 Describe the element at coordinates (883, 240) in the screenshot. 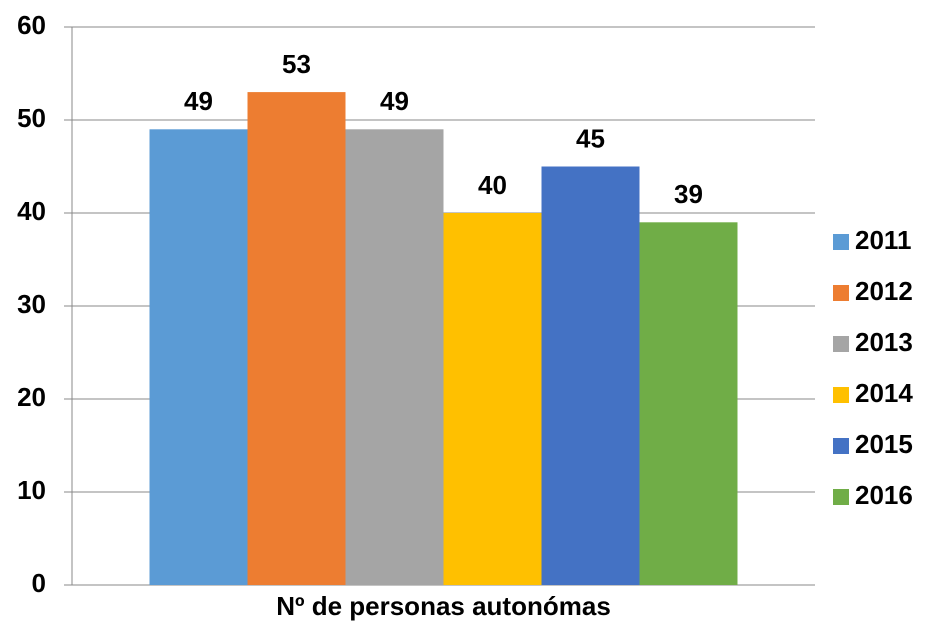

I see `legend-label: 2011` at that location.